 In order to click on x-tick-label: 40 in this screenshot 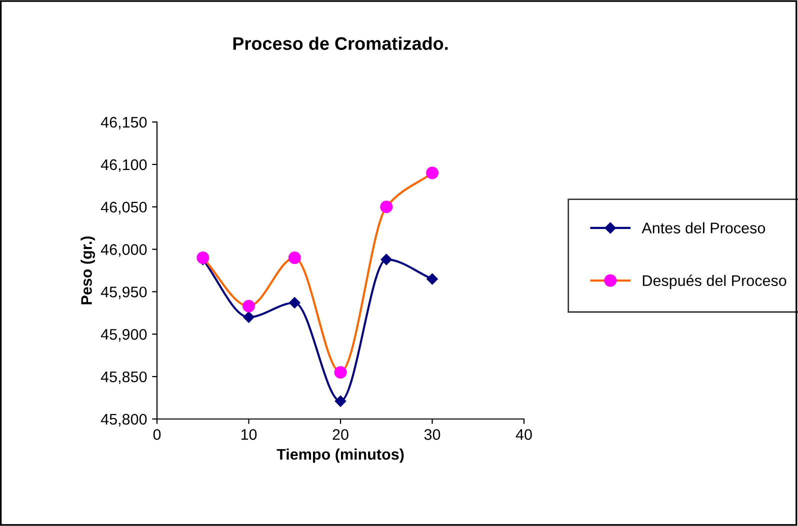, I will do `click(524, 434)`.